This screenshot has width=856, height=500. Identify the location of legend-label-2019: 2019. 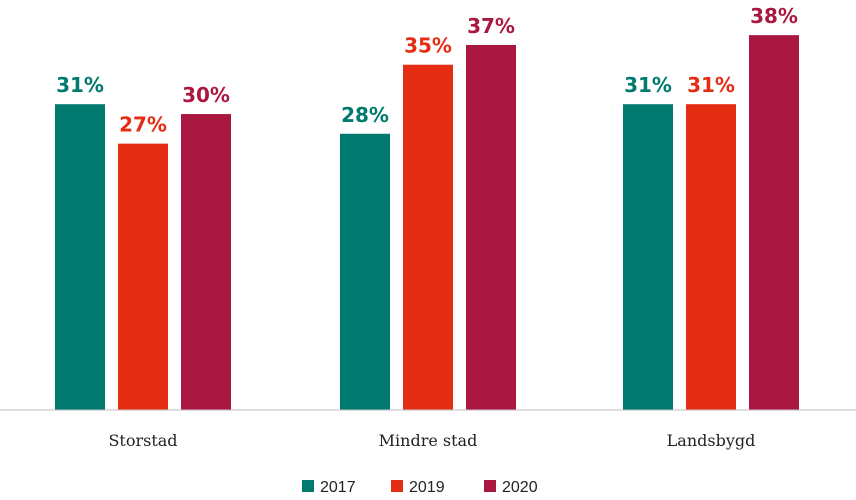
(427, 487).